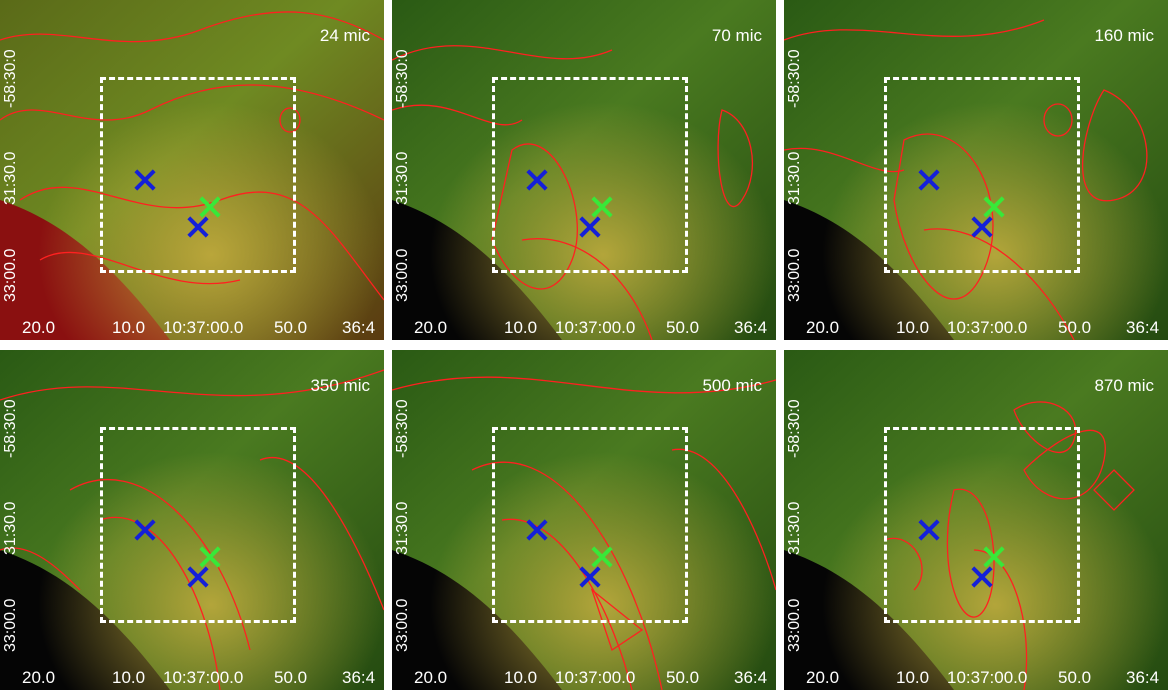  What do you see at coordinates (732, 385) in the screenshot?
I see `wavelength-label: 500 mic` at bounding box center [732, 385].